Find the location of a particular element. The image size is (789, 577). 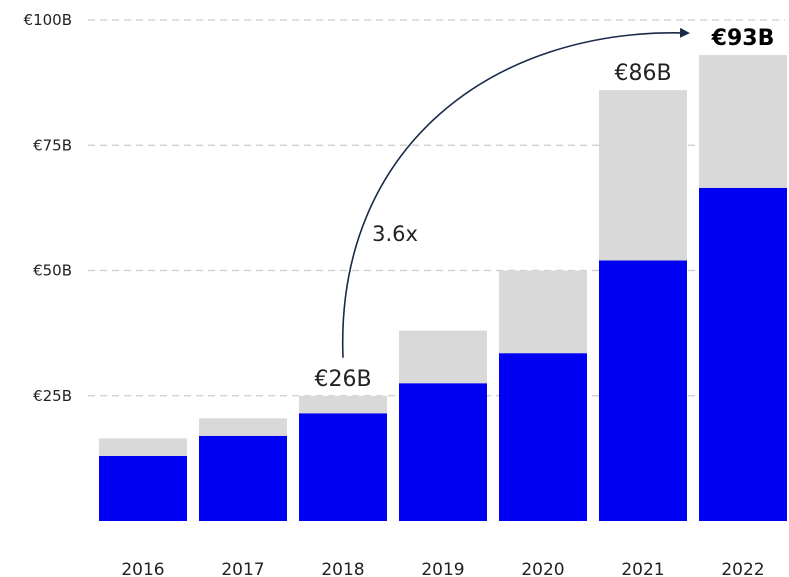

x-tick-label: 2020 is located at coordinates (542, 568).